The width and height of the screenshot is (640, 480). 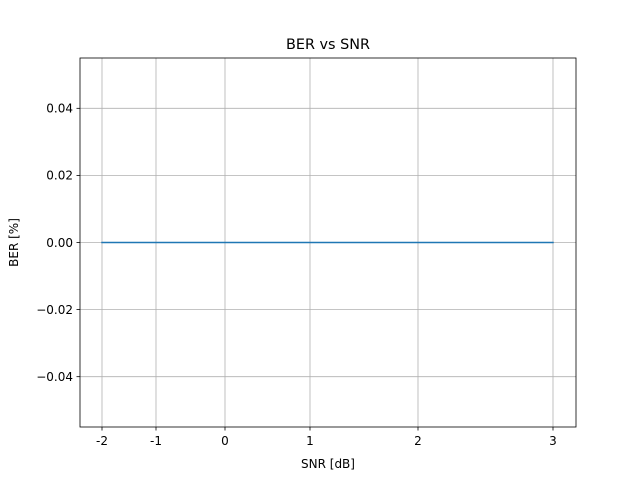 What do you see at coordinates (418, 441) in the screenshot?
I see `x-tick-label: 2` at bounding box center [418, 441].